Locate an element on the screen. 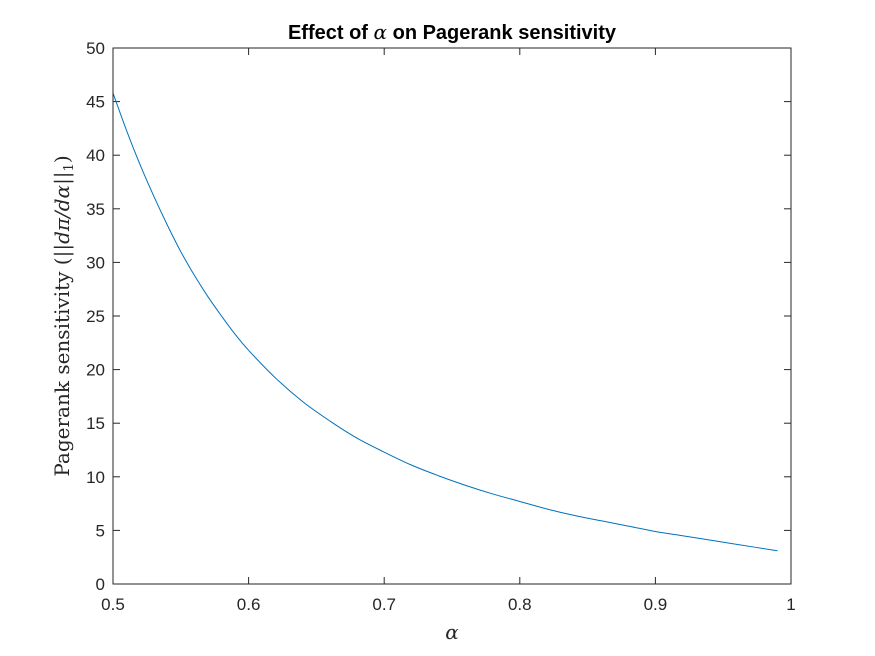 This screenshot has width=875, height=656. x-tick-label: 0.5 is located at coordinates (113, 604).